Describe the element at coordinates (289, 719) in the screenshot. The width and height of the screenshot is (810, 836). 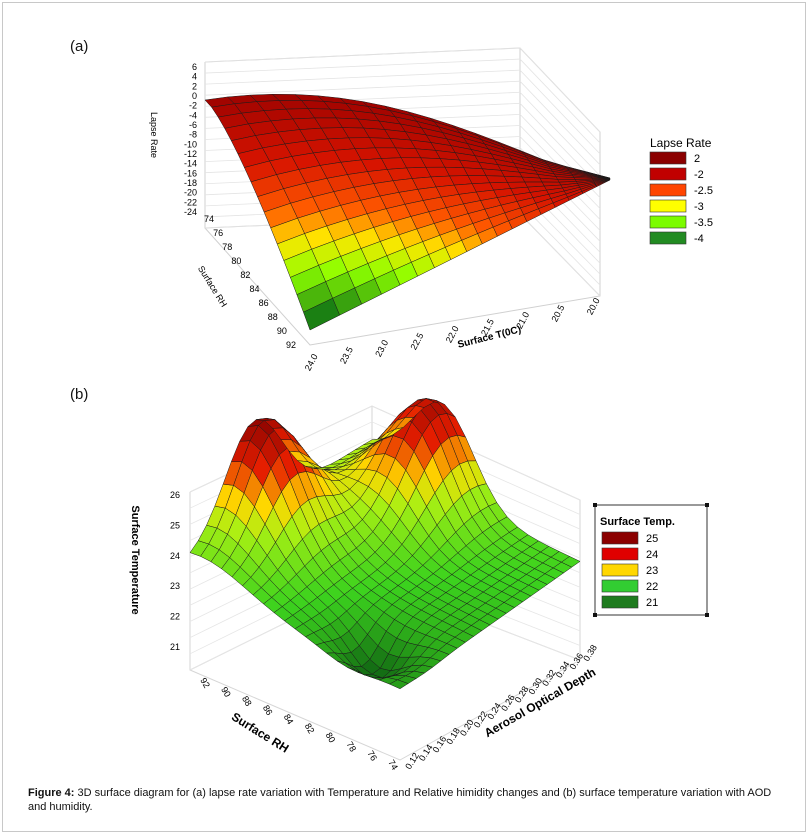
I see `chart-b-x-tick-label: 84` at that location.